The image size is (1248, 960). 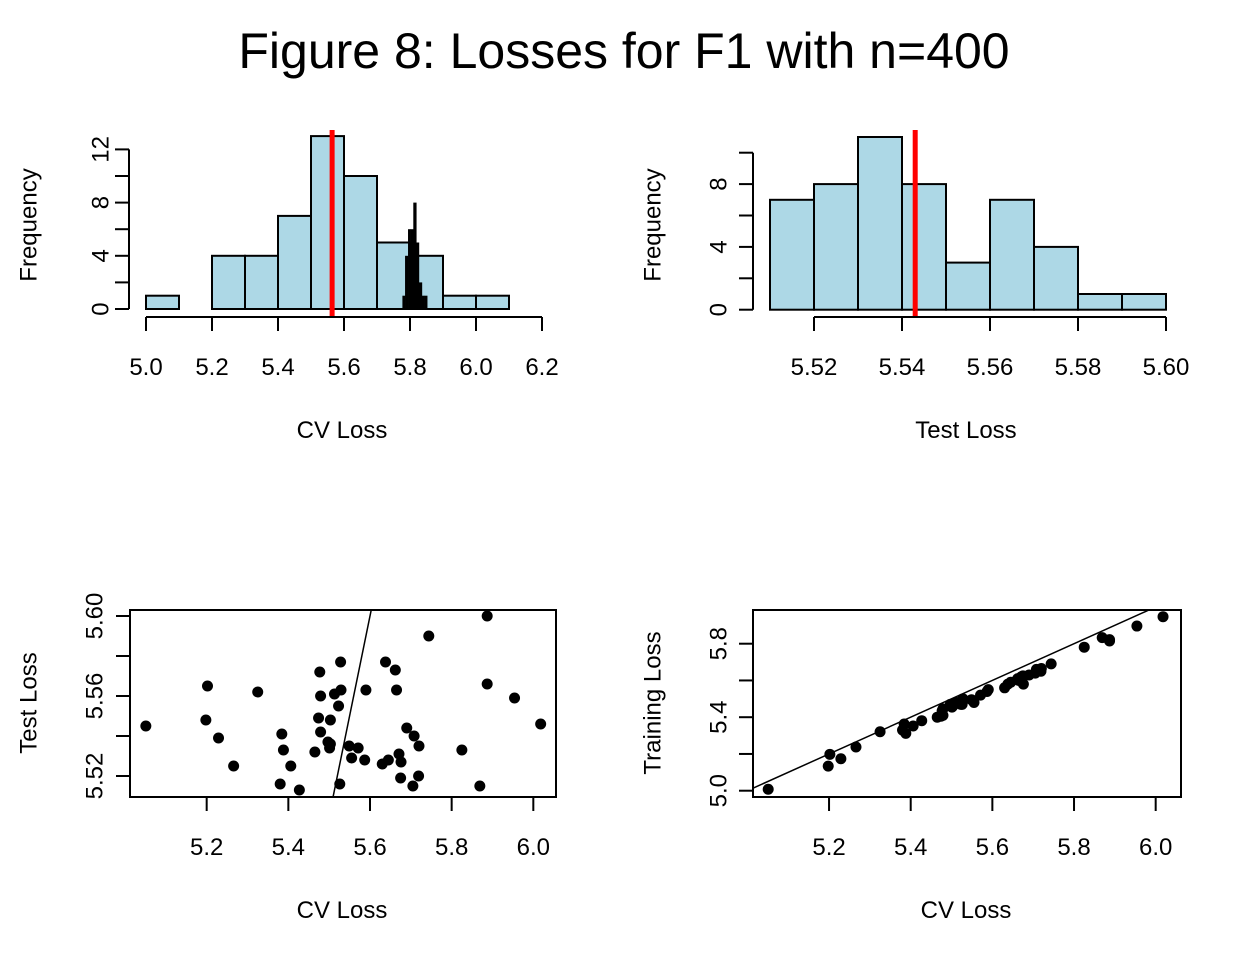 What do you see at coordinates (541, 367) in the screenshot?
I see `x-tick-label: 6.2` at bounding box center [541, 367].